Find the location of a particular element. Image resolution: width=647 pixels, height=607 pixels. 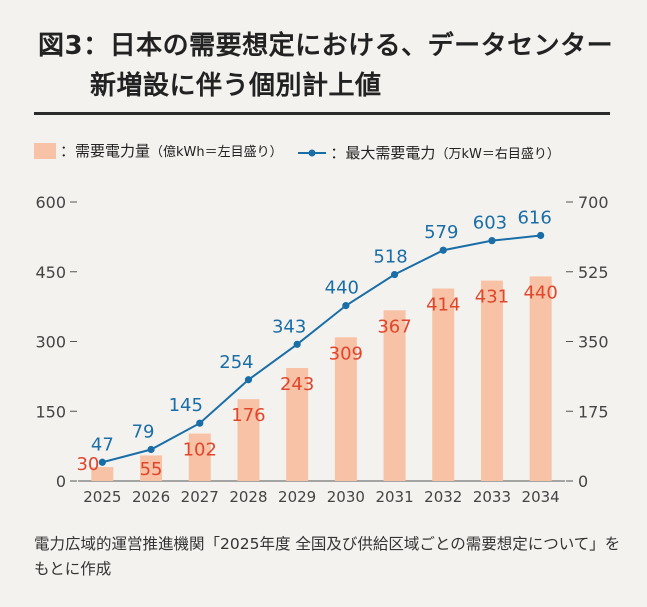

bar-value-label: 309 is located at coordinates (346, 353).